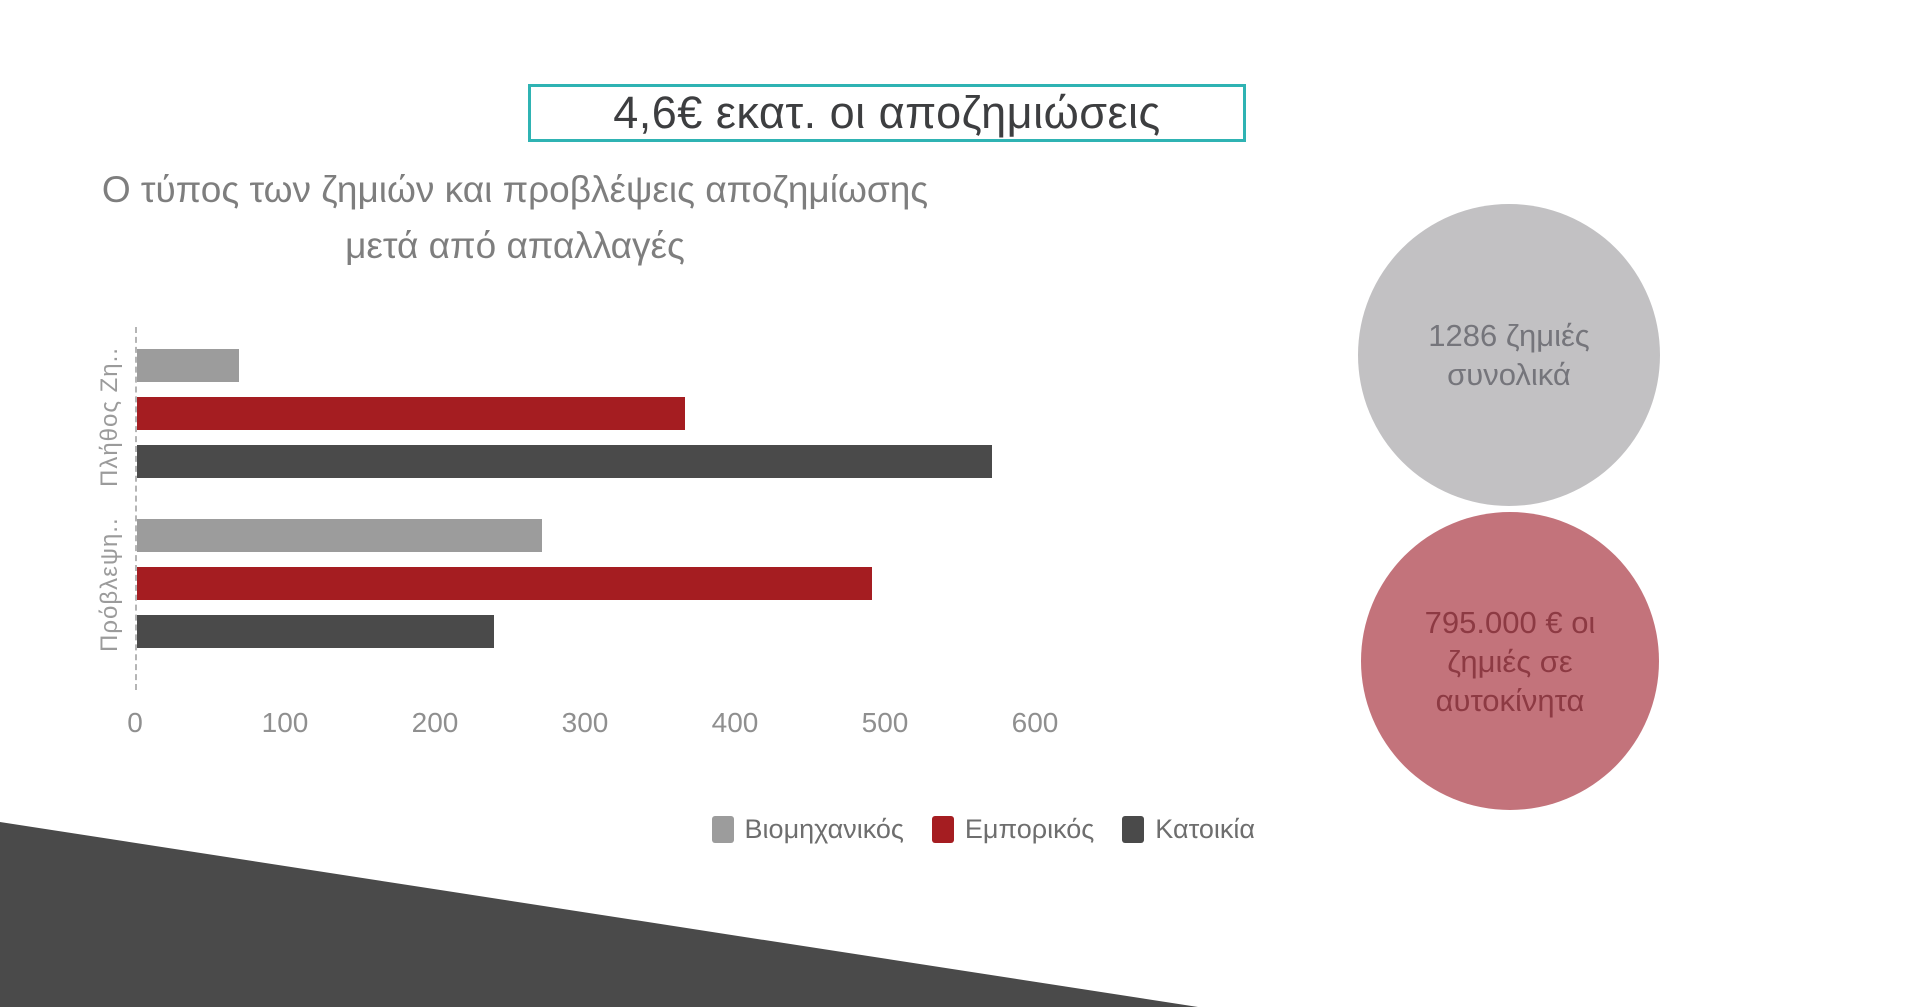 The width and height of the screenshot is (1920, 1007). Describe the element at coordinates (1029, 829) in the screenshot. I see `legend-label: Εμπορικός` at that location.